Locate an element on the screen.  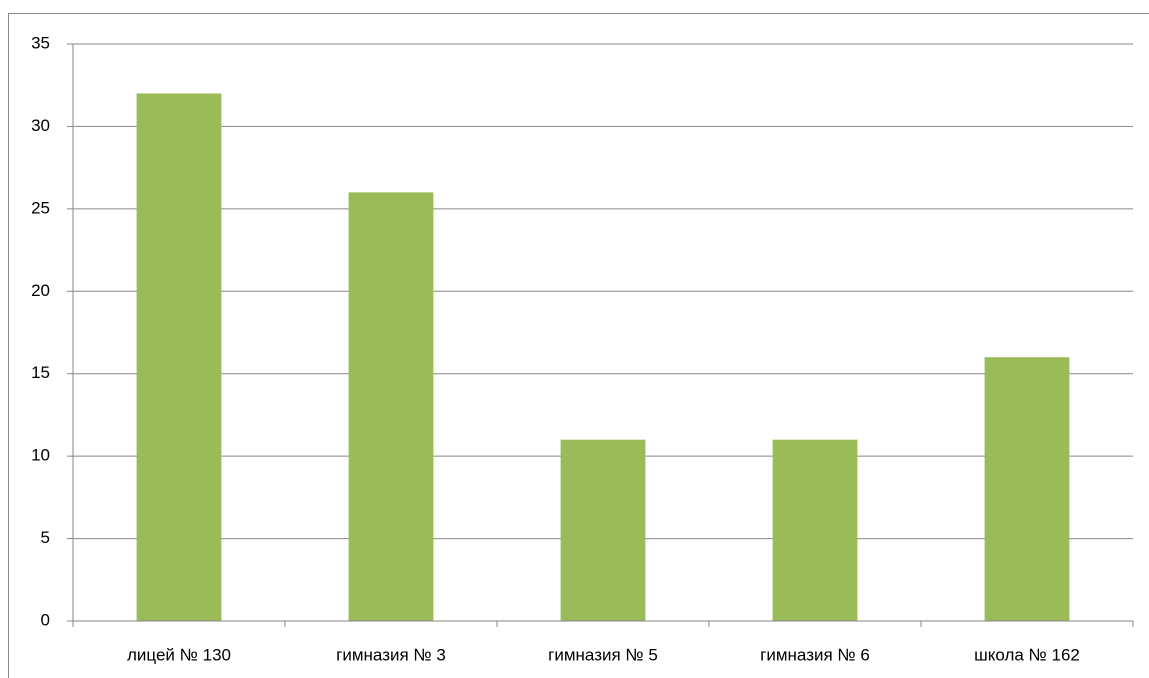
y-tick-label: 5 is located at coordinates (45, 537).